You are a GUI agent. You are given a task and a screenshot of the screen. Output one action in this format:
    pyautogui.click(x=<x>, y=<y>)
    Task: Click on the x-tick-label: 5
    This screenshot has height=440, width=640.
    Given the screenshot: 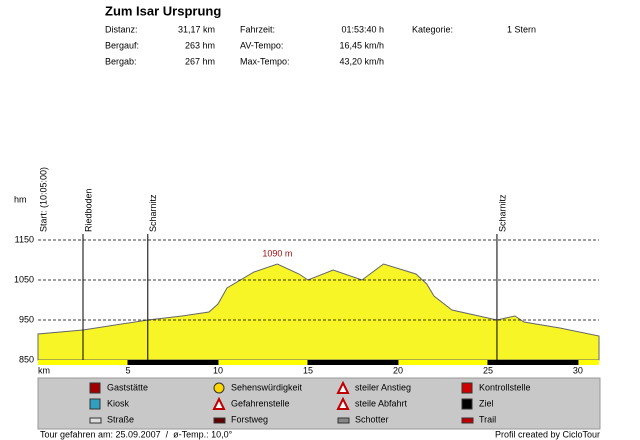 What is the action you would take?
    pyautogui.click(x=127, y=370)
    